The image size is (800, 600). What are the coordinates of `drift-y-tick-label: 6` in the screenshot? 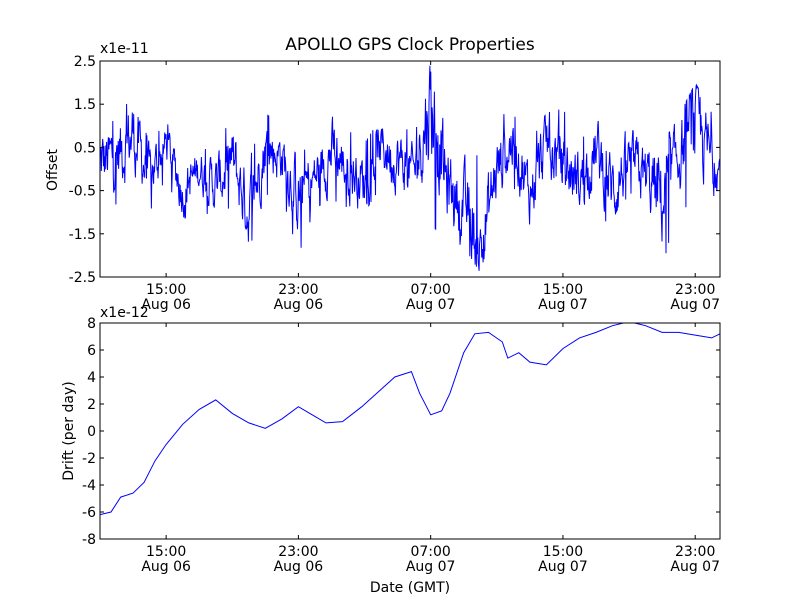 It's located at (91, 351).